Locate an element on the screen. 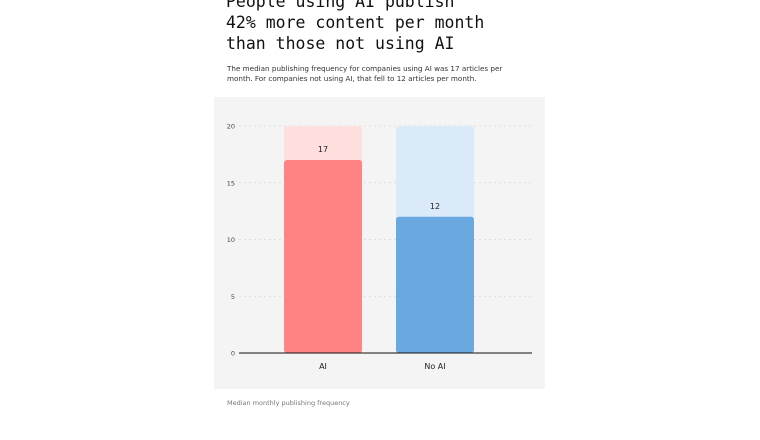 This screenshot has width=760, height=440. x-tick-label-no-ai: No AI is located at coordinates (434, 366).